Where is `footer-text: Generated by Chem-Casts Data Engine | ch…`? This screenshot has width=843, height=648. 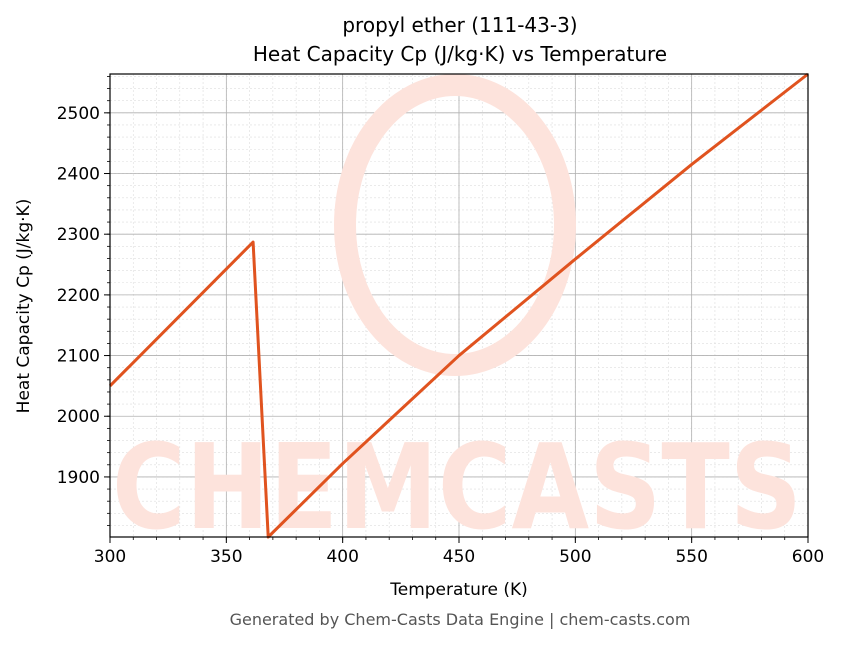 footer-text: Generated by Chem-Casts Data Engine | ch… is located at coordinates (460, 619).